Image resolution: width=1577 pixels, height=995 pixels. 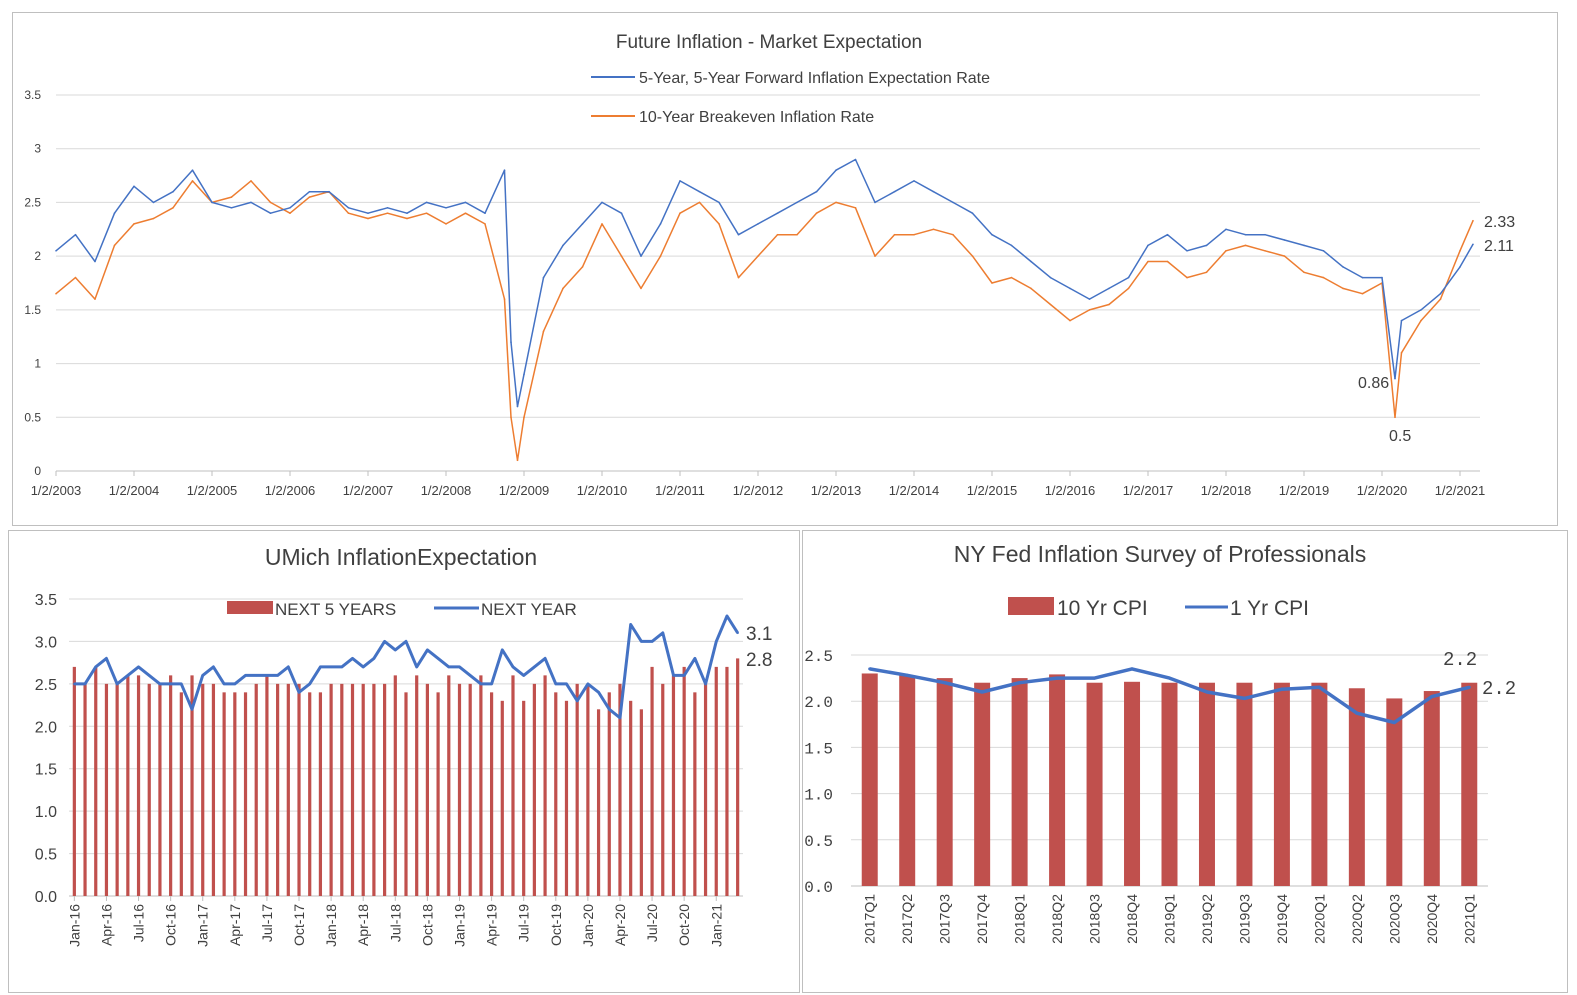 What do you see at coordinates (1304, 490) in the screenshot?
I see `x-tick-label: 1/2/2019` at bounding box center [1304, 490].